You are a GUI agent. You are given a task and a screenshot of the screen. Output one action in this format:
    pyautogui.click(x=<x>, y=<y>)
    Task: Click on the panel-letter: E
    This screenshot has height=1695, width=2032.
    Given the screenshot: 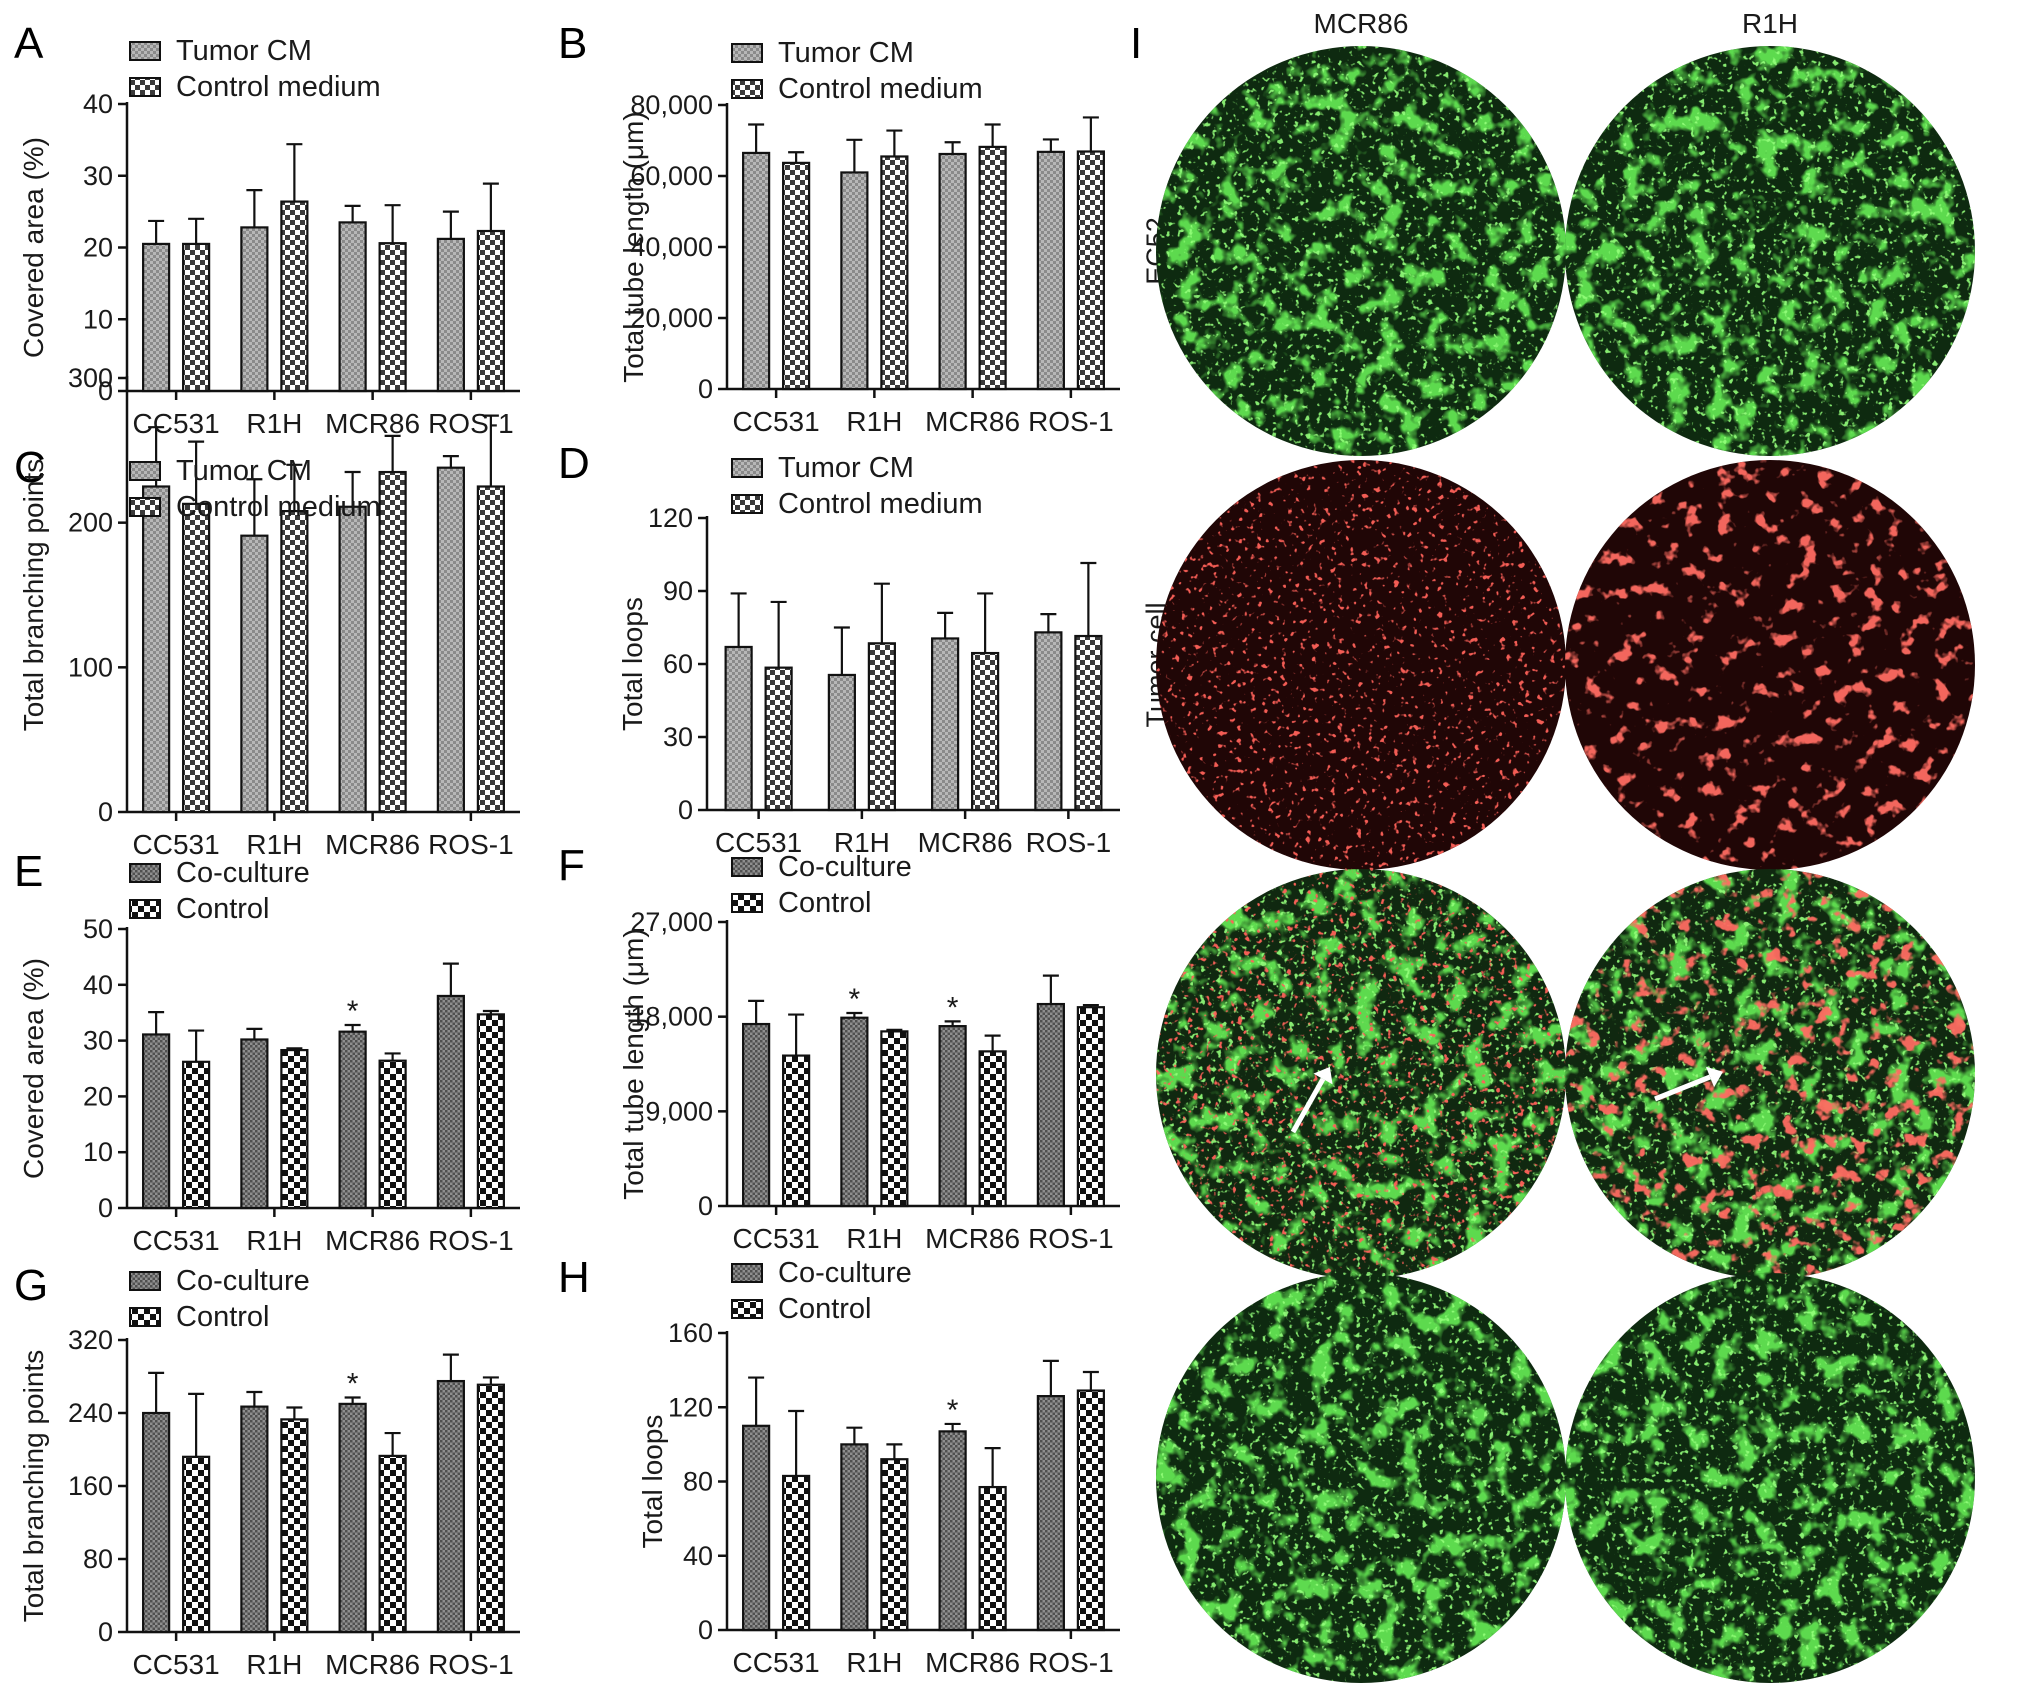 What is the action you would take?
    pyautogui.click(x=28, y=871)
    